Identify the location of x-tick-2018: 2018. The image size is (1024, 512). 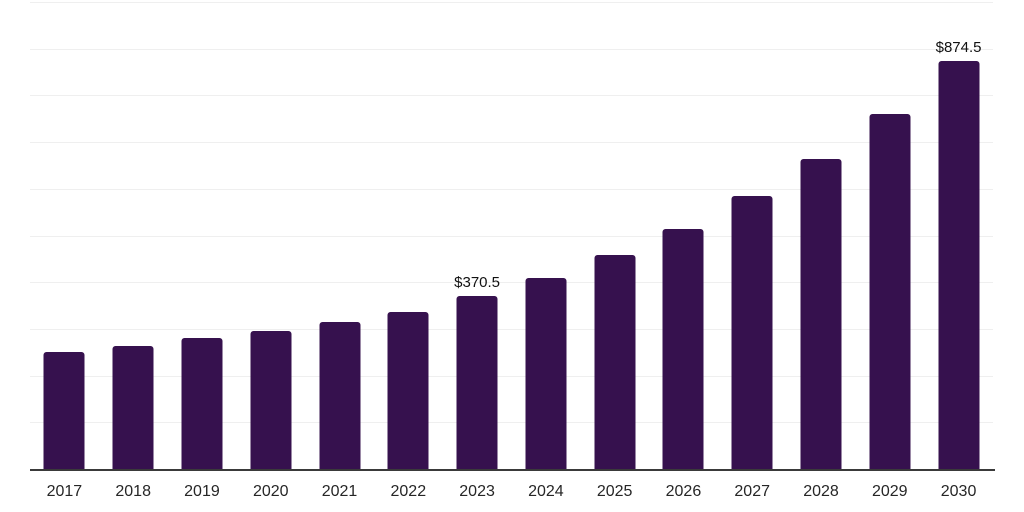
(133, 491).